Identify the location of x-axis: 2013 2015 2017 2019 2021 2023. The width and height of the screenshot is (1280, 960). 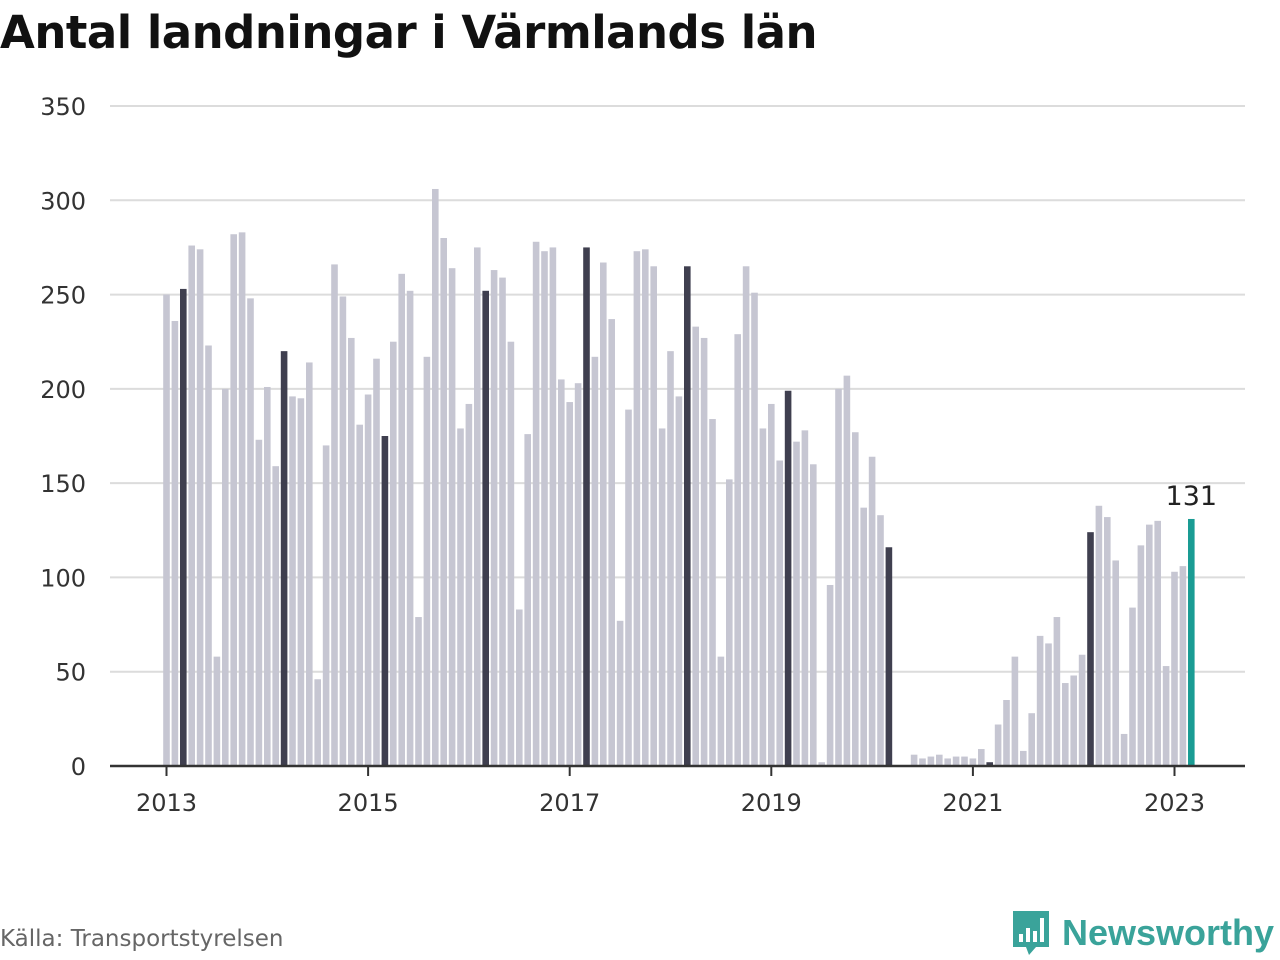
(677, 790).